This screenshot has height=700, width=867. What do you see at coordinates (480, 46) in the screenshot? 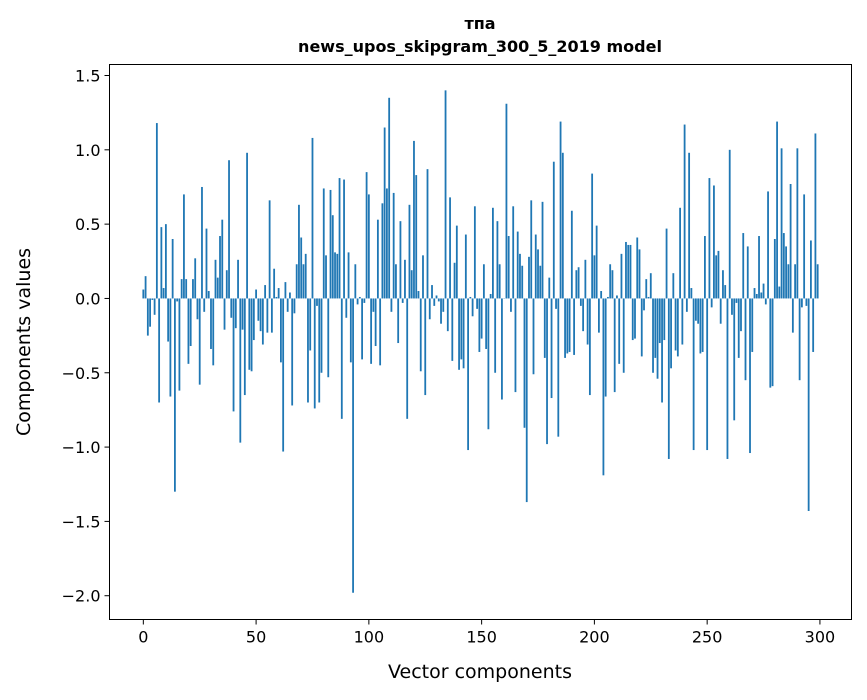
I see `chart-subtitle: news_upos_skipgram_300_5_2019 model` at bounding box center [480, 46].